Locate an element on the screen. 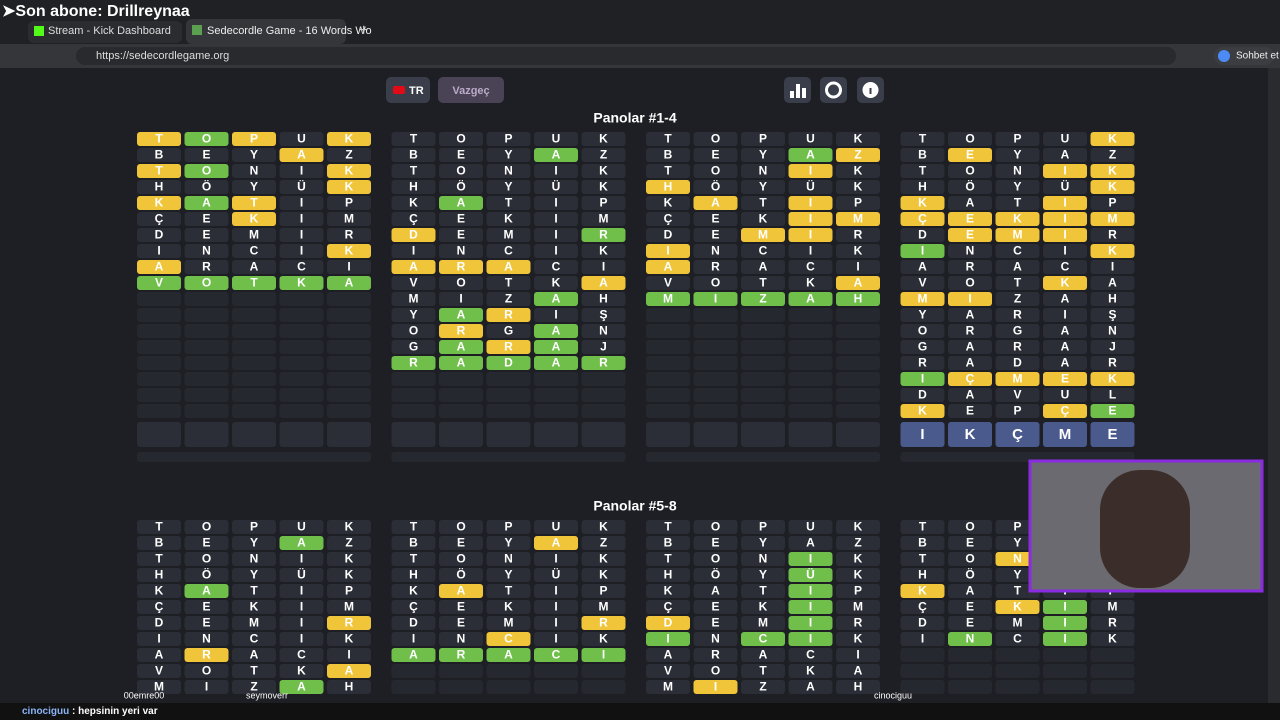 This screenshot has height=720, width=1280. language-button is located at coordinates (408, 90).